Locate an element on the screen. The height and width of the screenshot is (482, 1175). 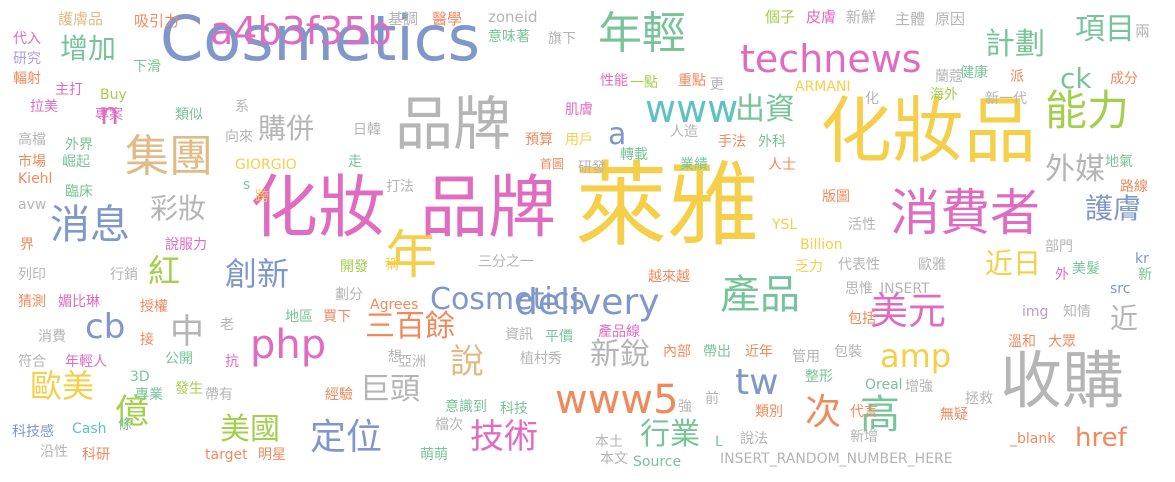
cloud-word: 管用 is located at coordinates (806, 357).